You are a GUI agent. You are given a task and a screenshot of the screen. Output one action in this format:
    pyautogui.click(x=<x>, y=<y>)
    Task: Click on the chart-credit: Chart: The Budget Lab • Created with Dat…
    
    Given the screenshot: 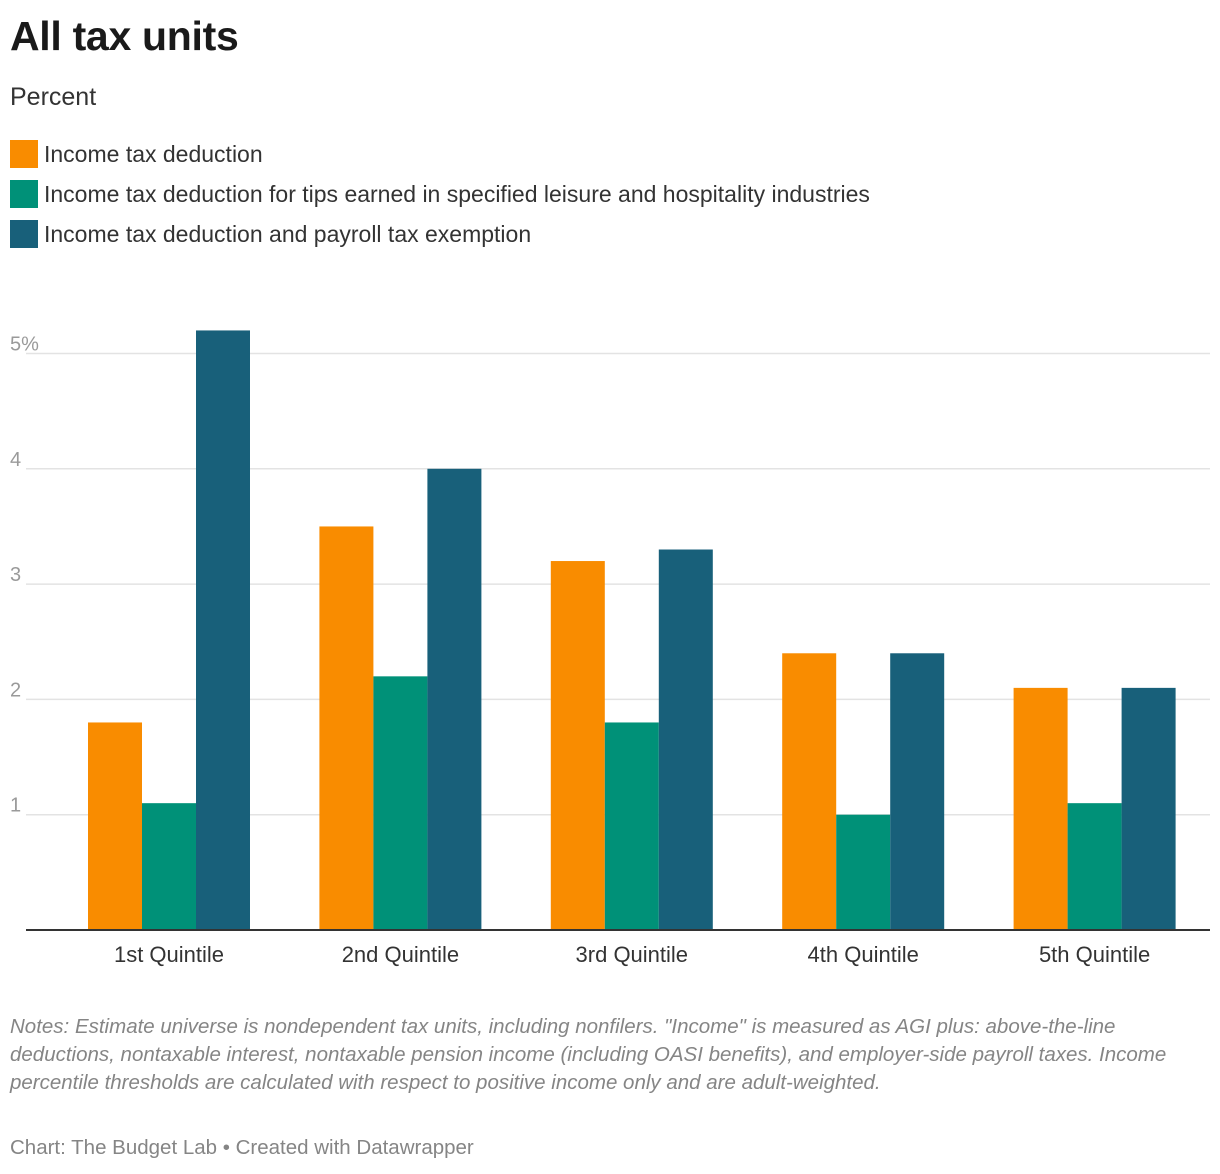 What is the action you would take?
    pyautogui.click(x=242, y=1147)
    